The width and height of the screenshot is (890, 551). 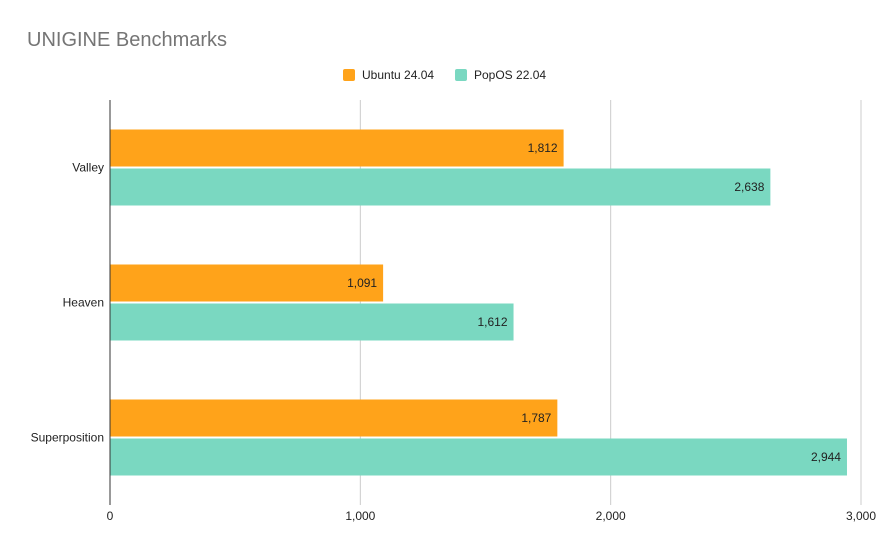 I want to click on legend-item-ubuntu: Ubuntu 24.04, so click(x=388, y=75).